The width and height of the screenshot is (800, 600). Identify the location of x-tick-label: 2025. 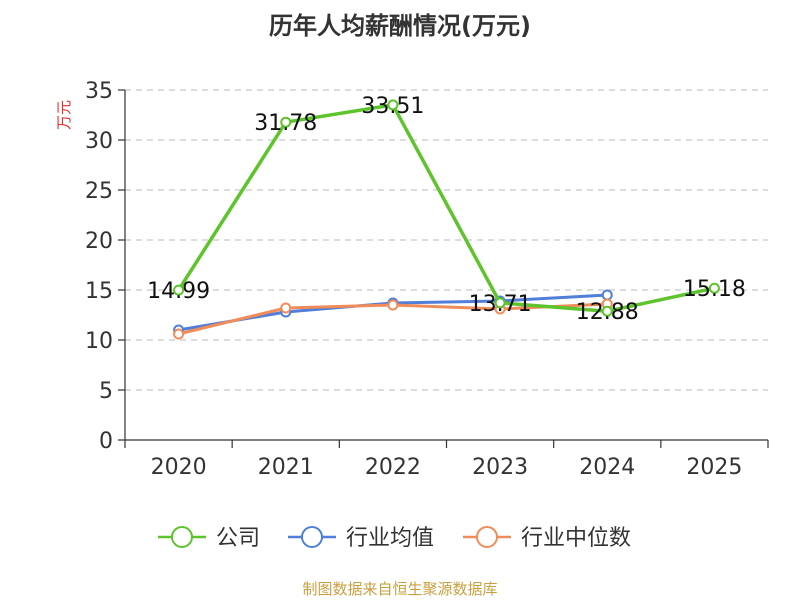
(714, 467).